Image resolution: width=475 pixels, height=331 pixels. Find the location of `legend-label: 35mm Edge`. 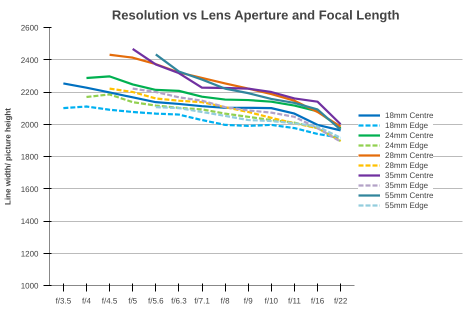

legend-label: 35mm Edge is located at coordinates (406, 185).